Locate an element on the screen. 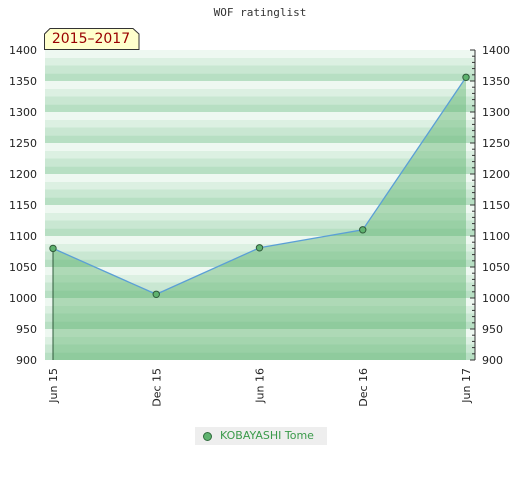 The height and width of the screenshot is (480, 520). y-tick-label-right: 950 is located at coordinates (492, 329).